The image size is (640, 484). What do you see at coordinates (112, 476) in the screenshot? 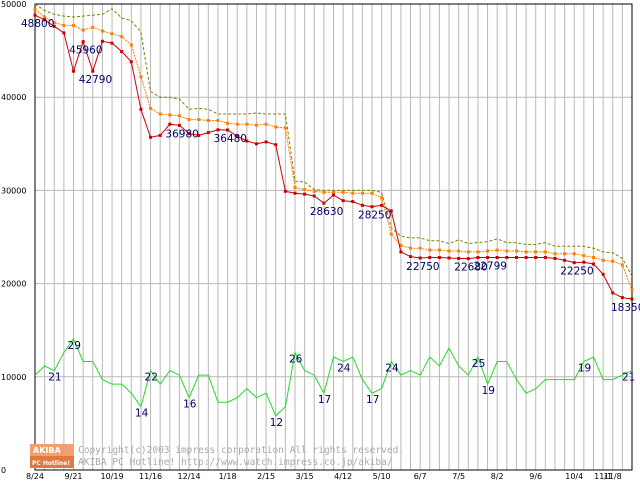
I see `x-tick-label: 10/19` at bounding box center [112, 476].